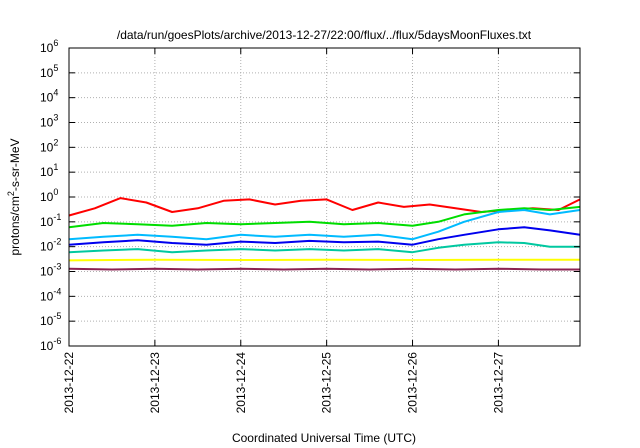  I want to click on y-tick-label: 10¹, so click(49, 170).